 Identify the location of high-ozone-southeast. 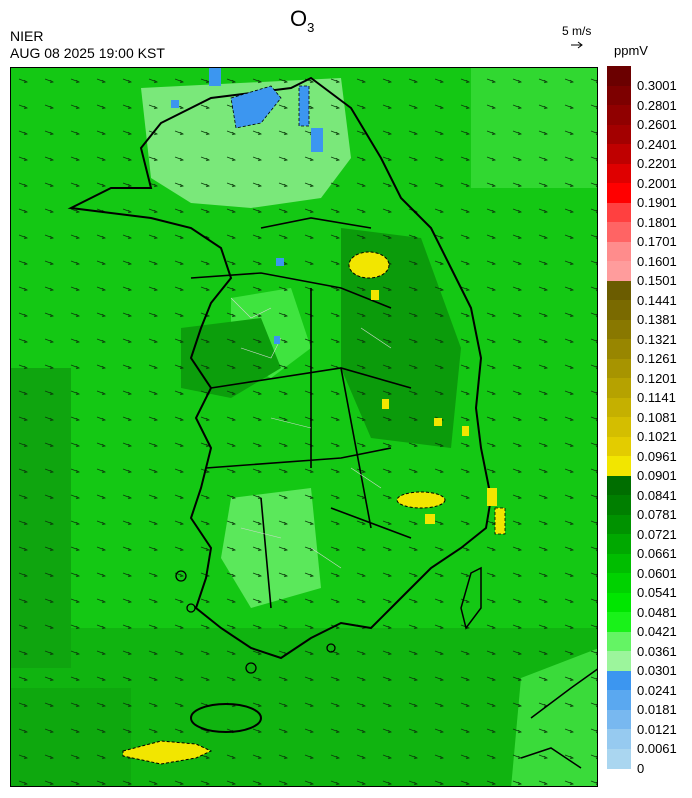
(421, 507).